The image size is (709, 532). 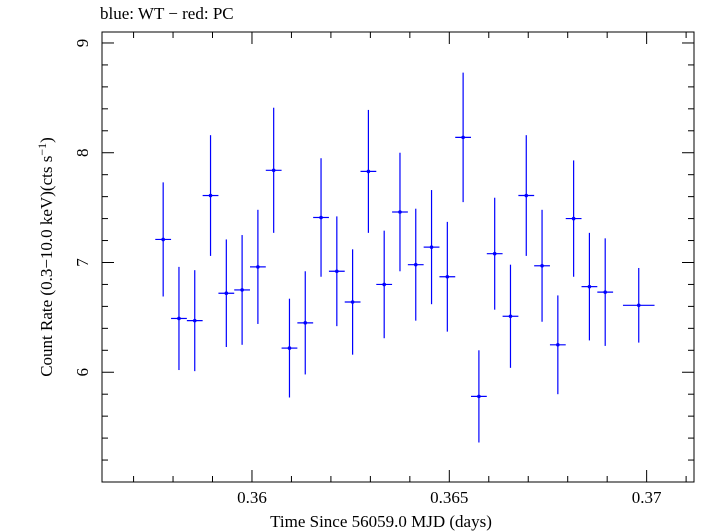 I want to click on chart-title: blue: WT − red: PC, so click(x=167, y=13).